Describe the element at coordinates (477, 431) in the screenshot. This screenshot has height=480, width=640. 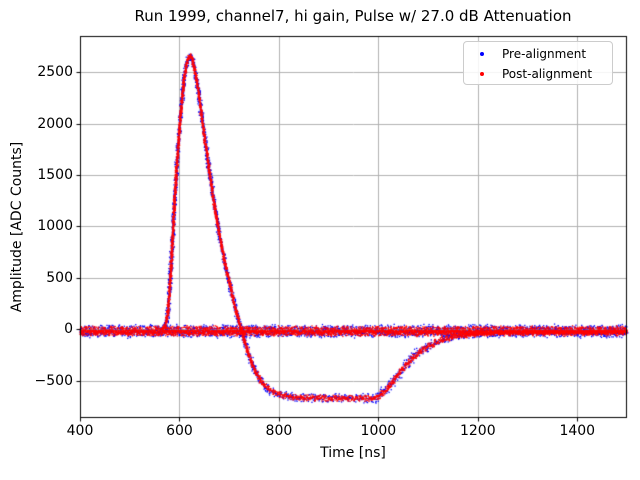
I see `x-tick-label: 1200` at that location.